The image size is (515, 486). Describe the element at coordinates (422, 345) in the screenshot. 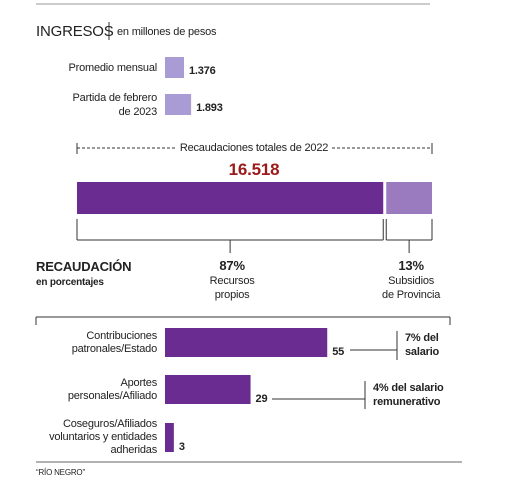

I see `annotation: 7% del salario` at that location.